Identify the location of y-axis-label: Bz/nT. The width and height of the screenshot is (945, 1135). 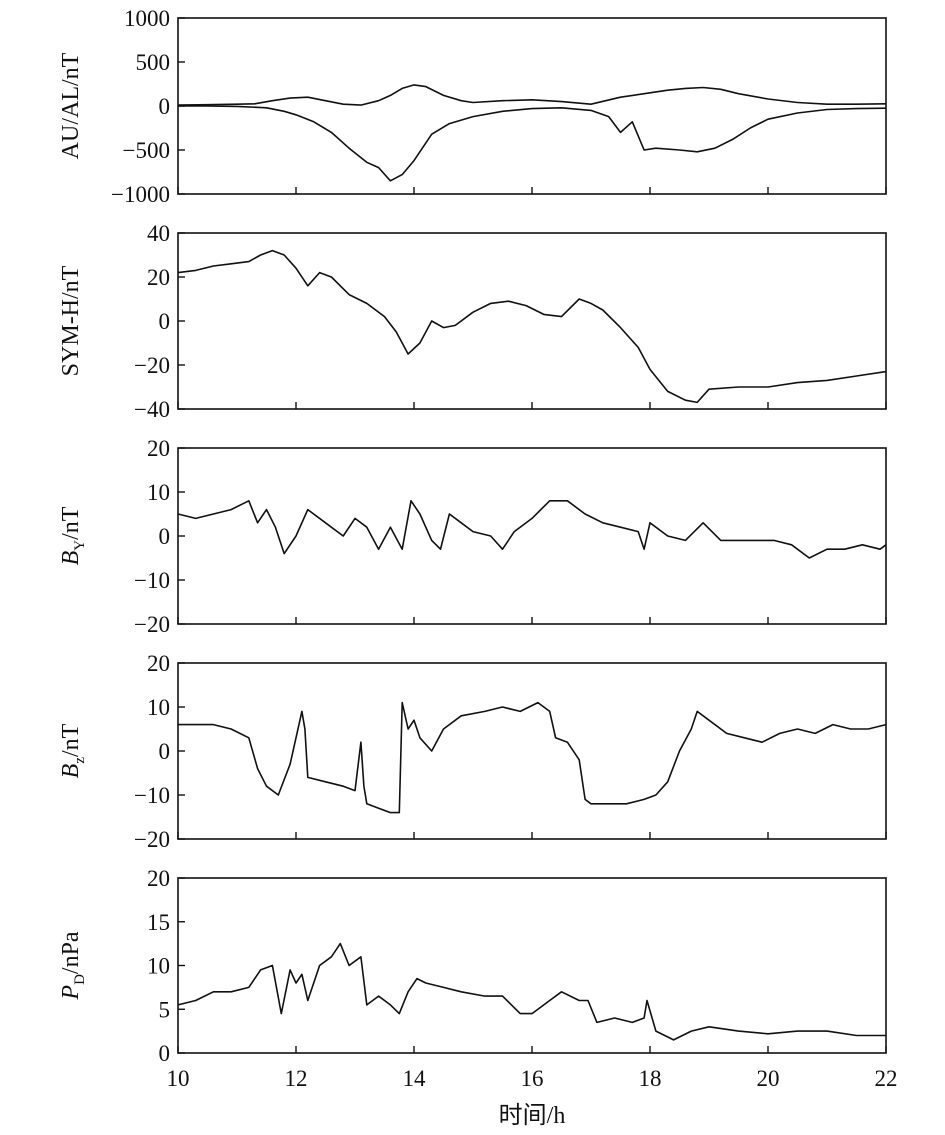
(73, 750).